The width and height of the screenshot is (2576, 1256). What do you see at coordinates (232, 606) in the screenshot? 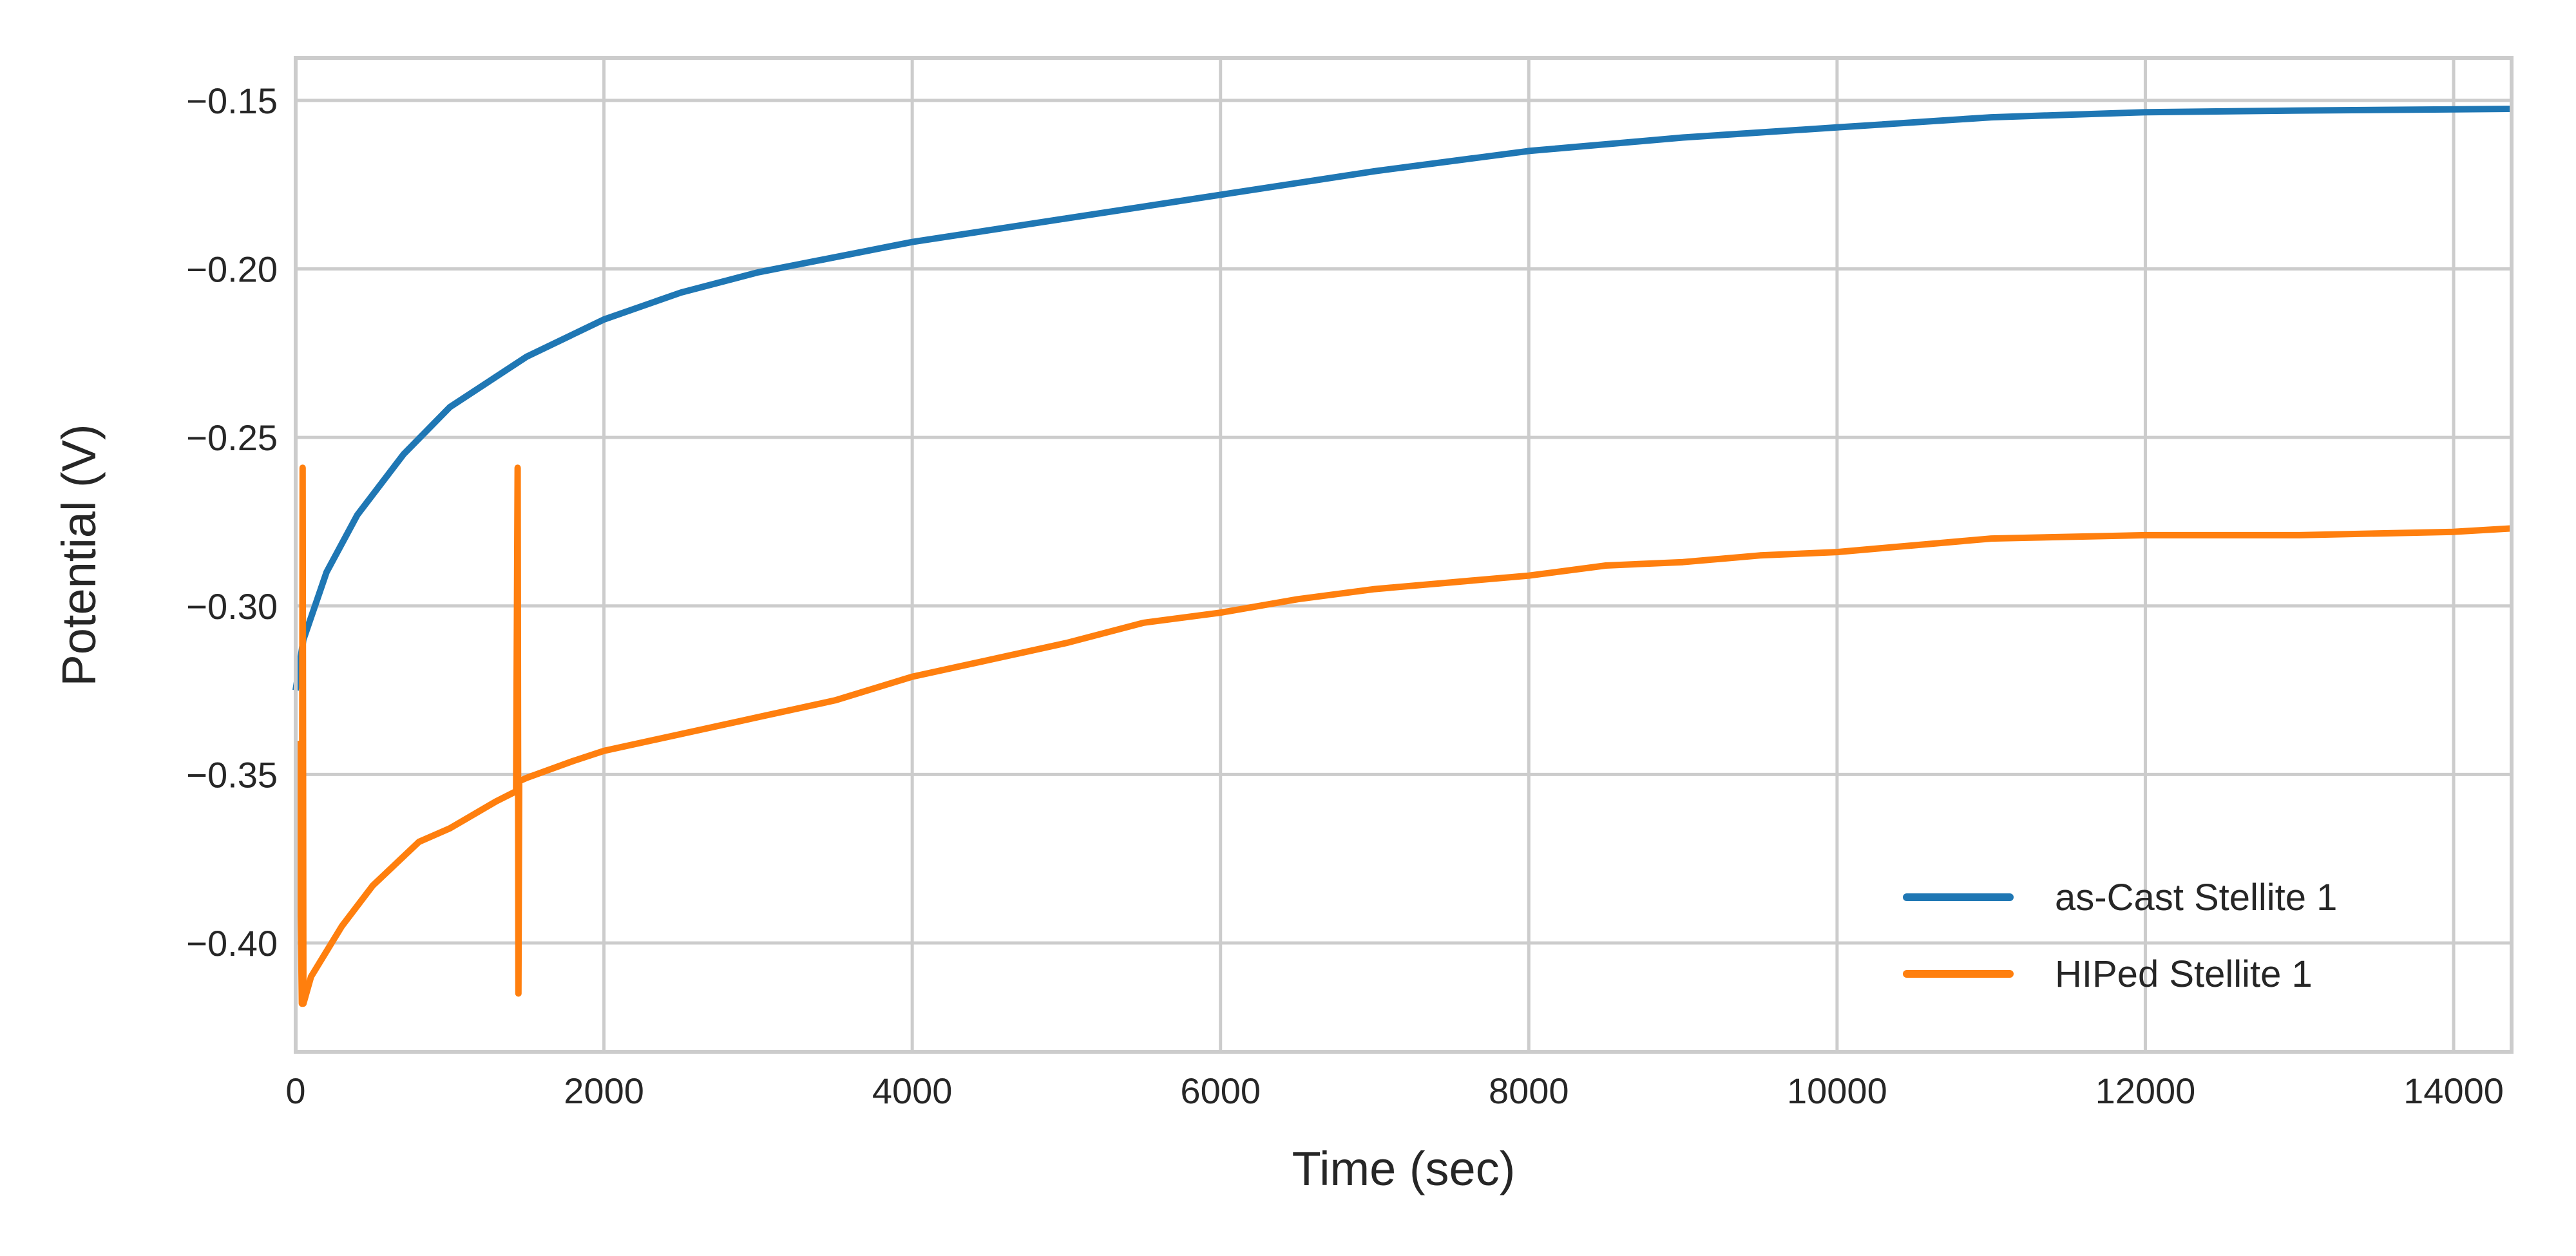
I see `y-tick-label: −0.30` at bounding box center [232, 606].